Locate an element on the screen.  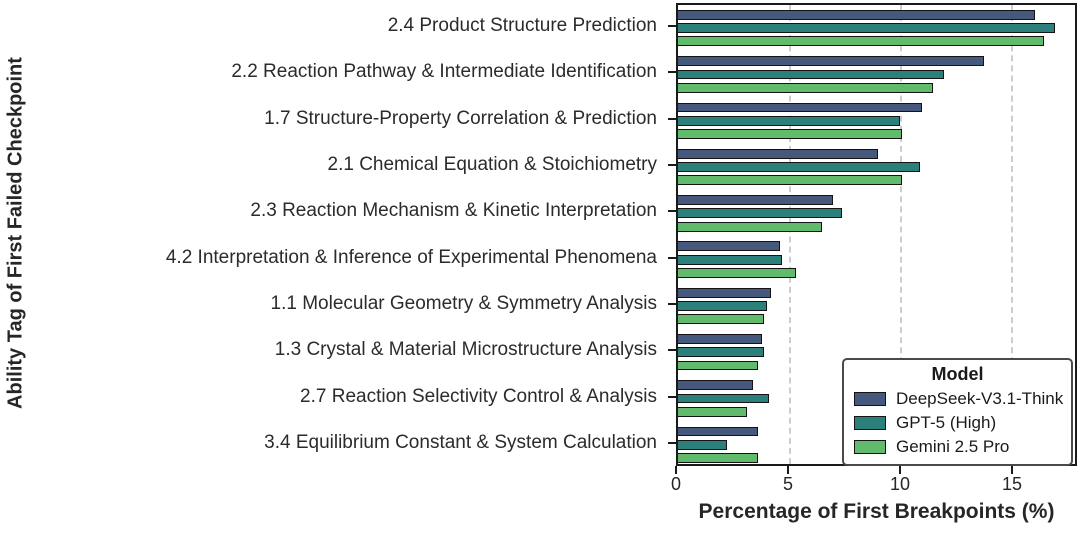
legend-entry: DeepSeek-V3.1-Think is located at coordinates (959, 399).